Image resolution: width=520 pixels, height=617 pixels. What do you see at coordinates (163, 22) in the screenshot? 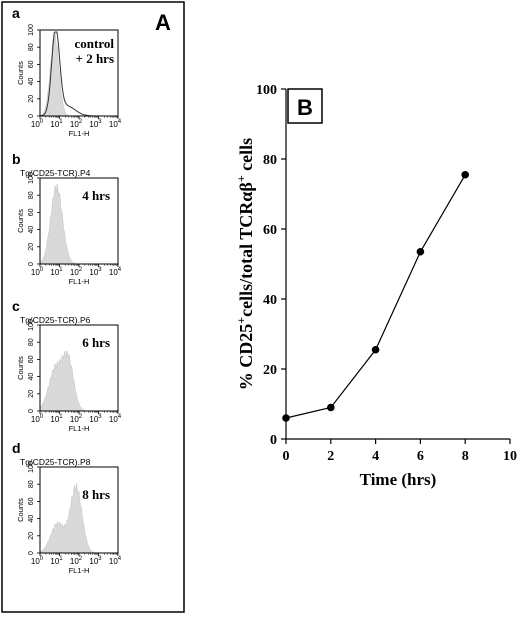
I see `panel-a-label: A` at bounding box center [163, 22].